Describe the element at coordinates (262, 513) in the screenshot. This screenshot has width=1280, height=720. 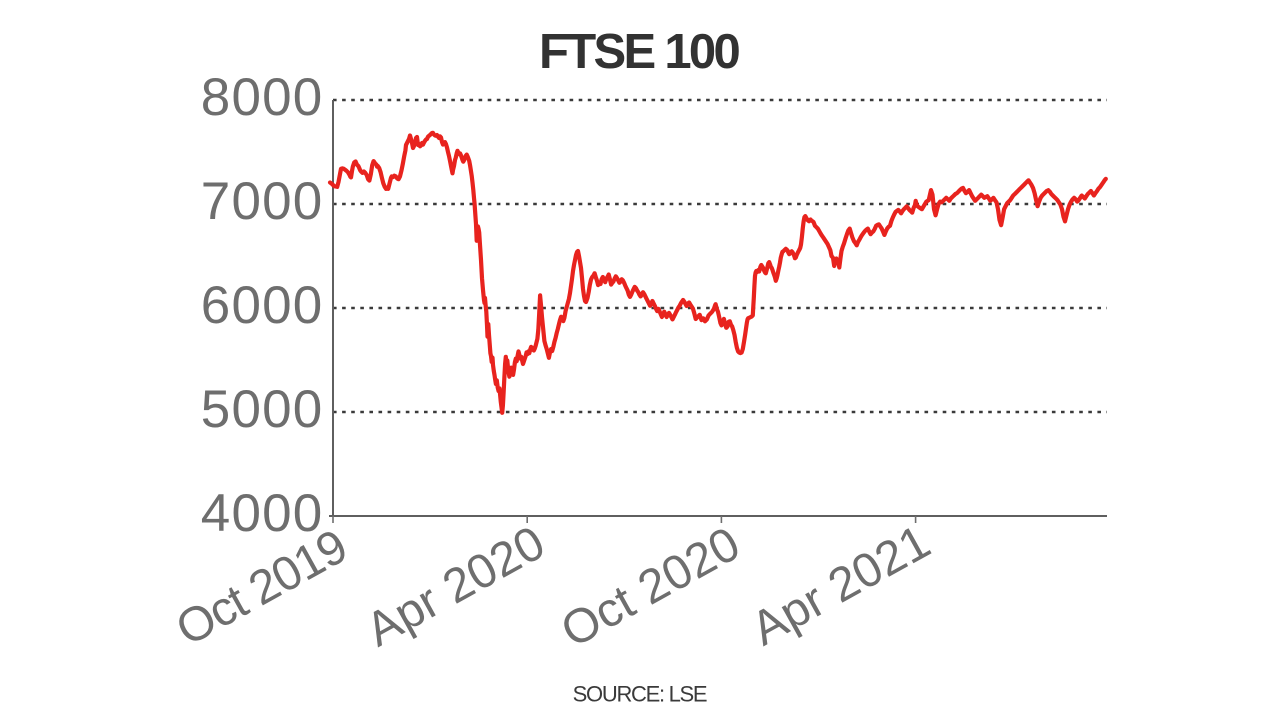
I see `svg-text: 4000` at that location.